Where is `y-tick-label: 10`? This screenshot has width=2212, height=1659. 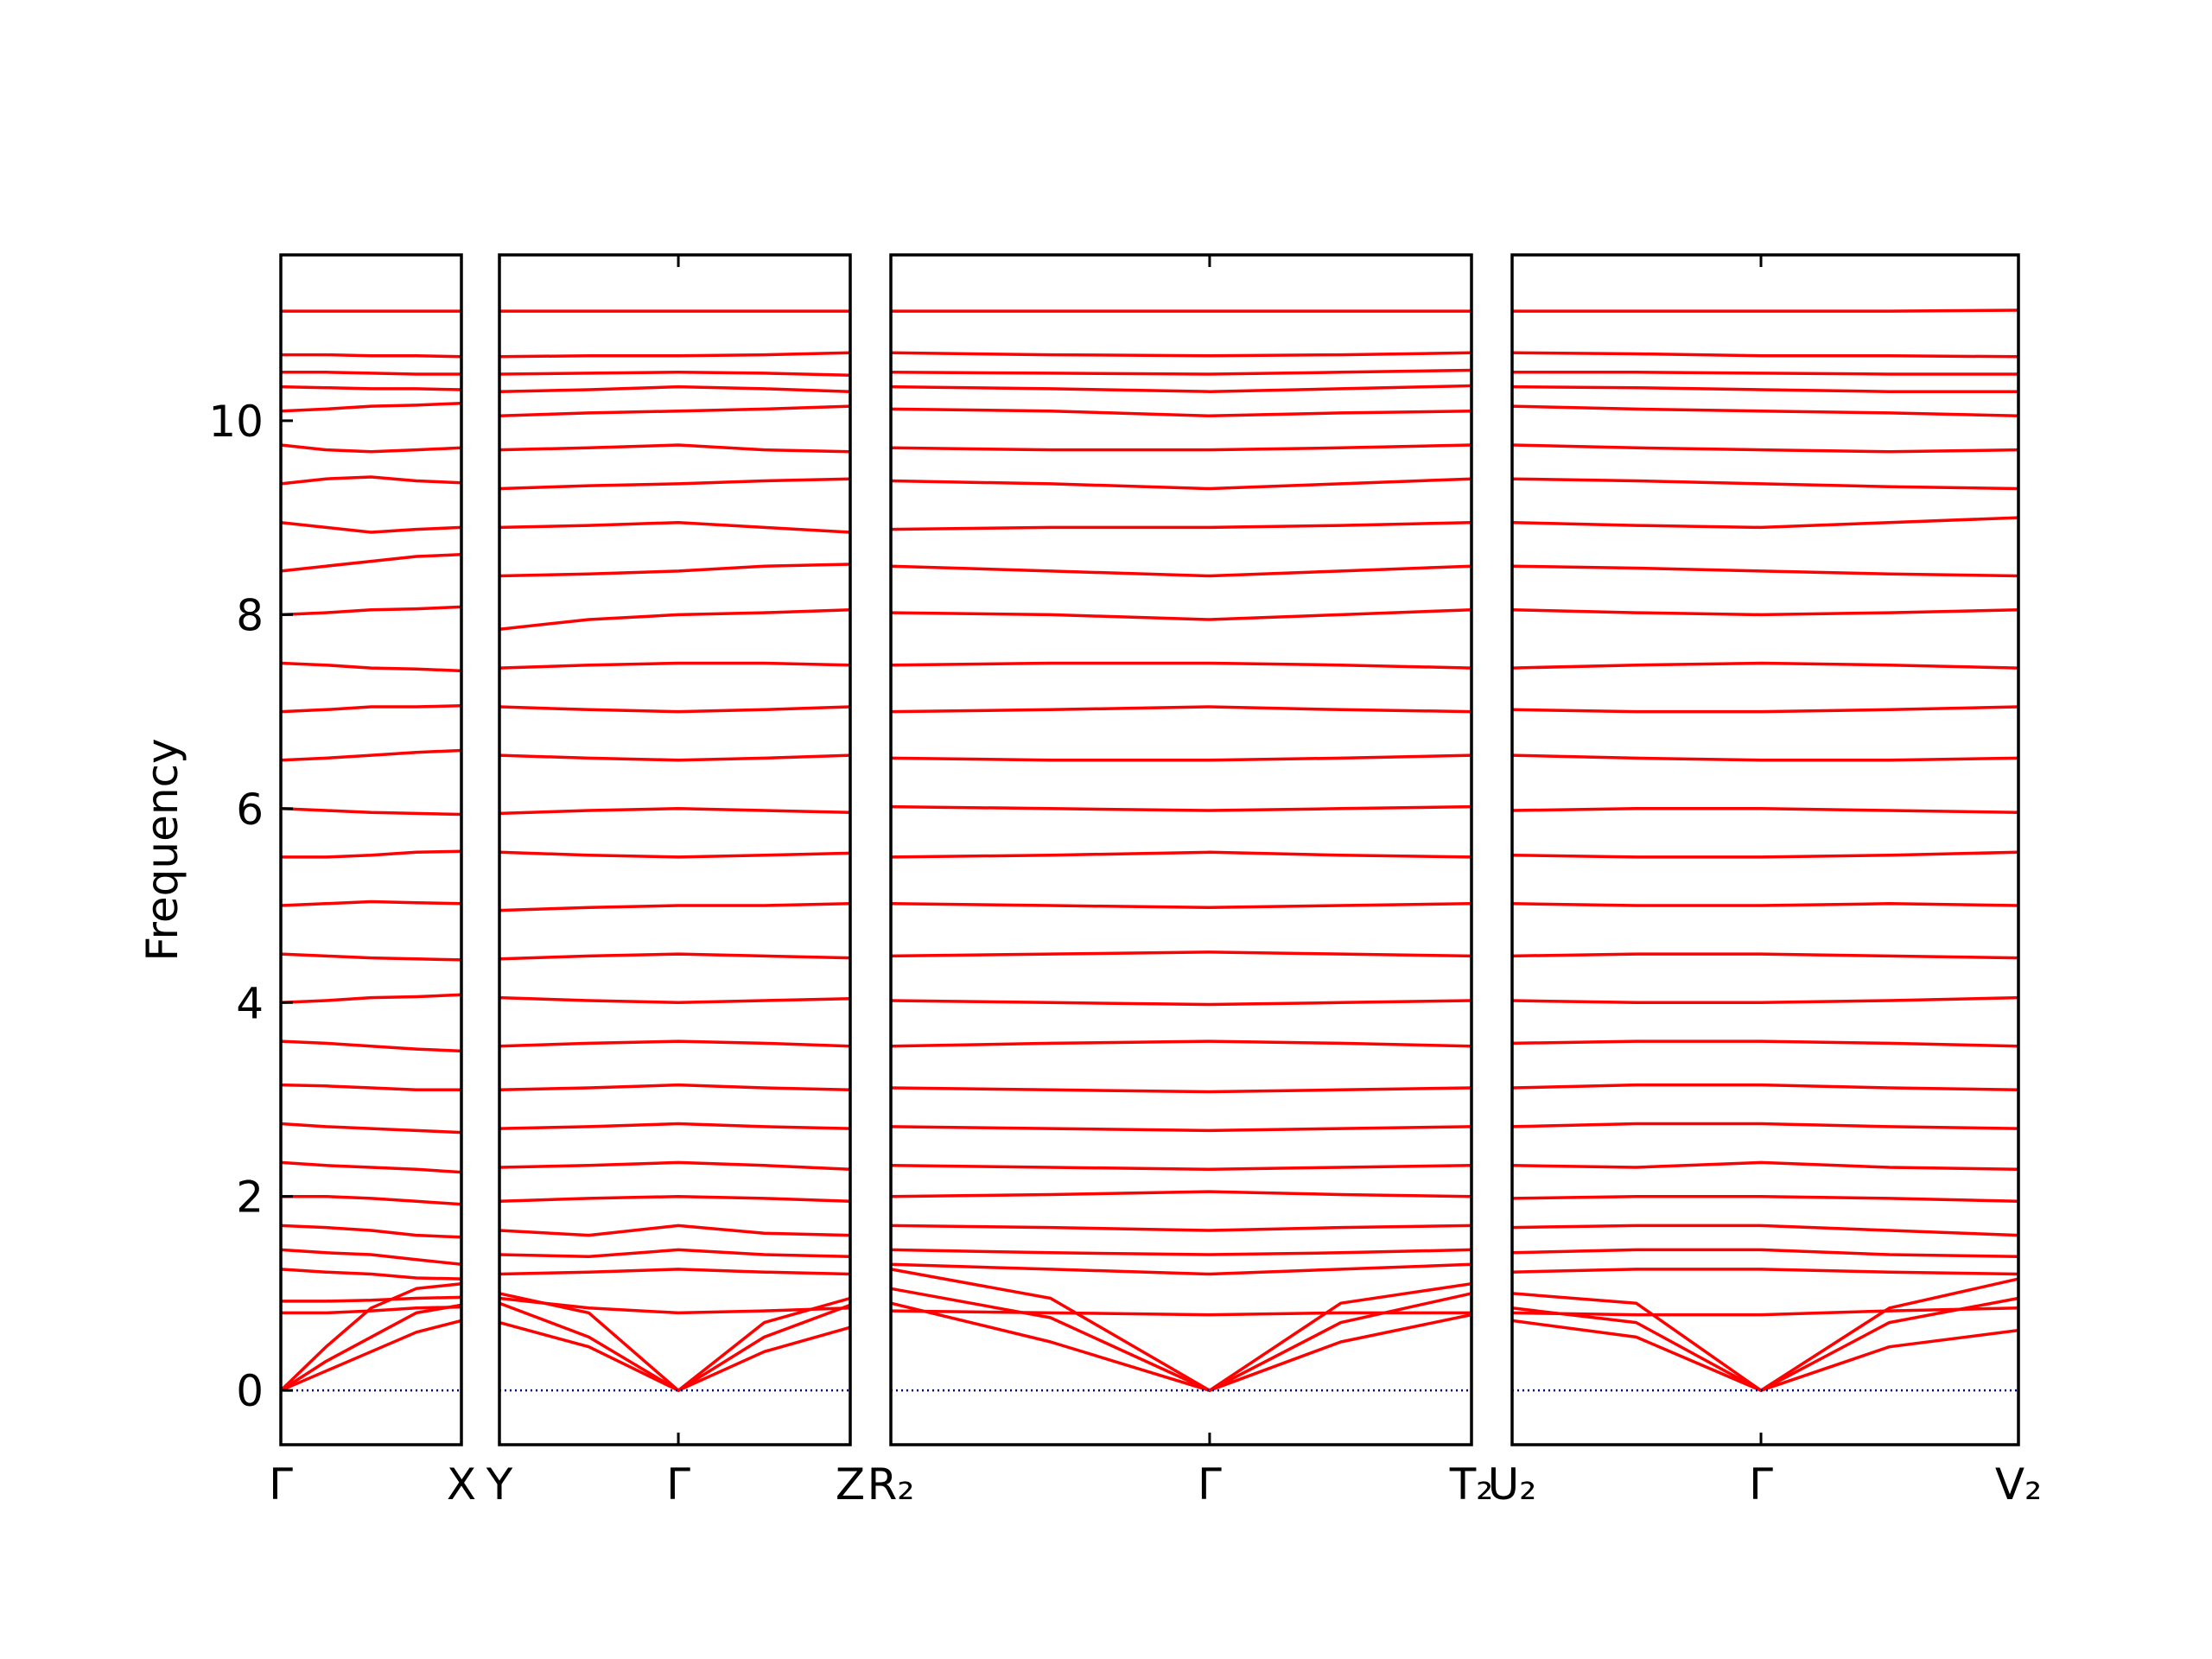 y-tick-label: 10 is located at coordinates (236, 422).